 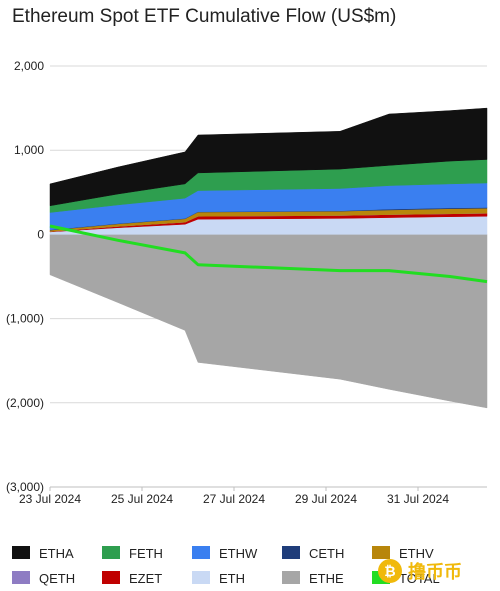 What do you see at coordinates (146, 553) in the screenshot?
I see `legend-label-feth: FETH` at bounding box center [146, 553].